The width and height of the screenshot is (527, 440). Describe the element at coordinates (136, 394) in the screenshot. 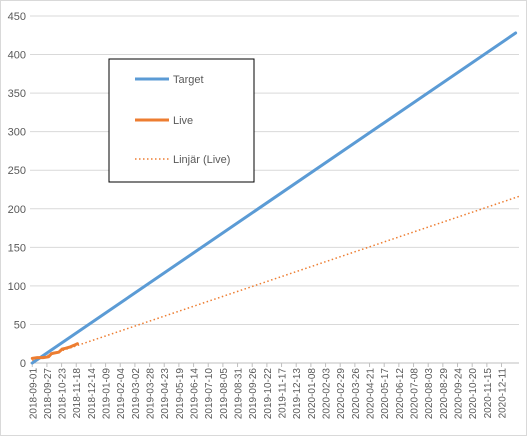

I see `x-tick-label: 2019-03-02` at that location.